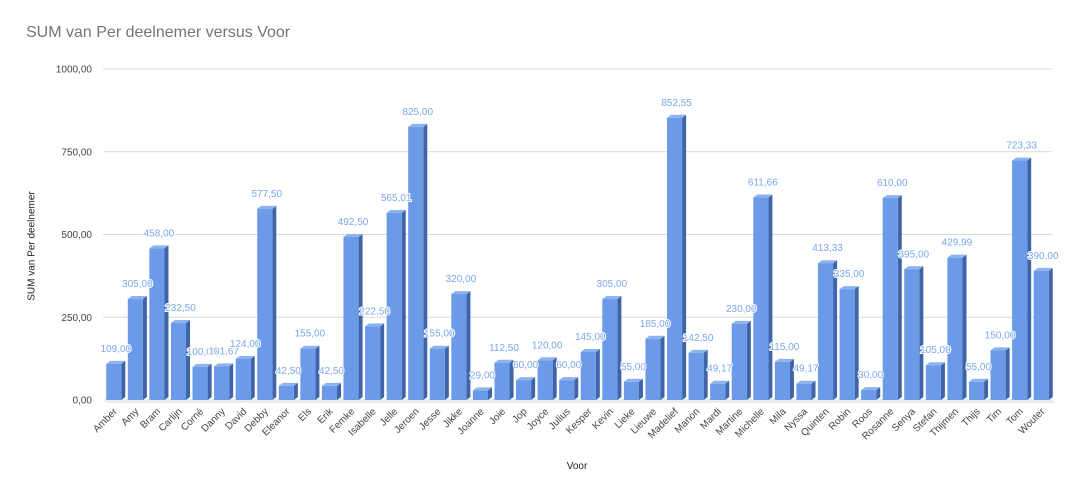 The height and width of the screenshot is (500, 1077). I want to click on value-label: 723,33, so click(1021, 146).